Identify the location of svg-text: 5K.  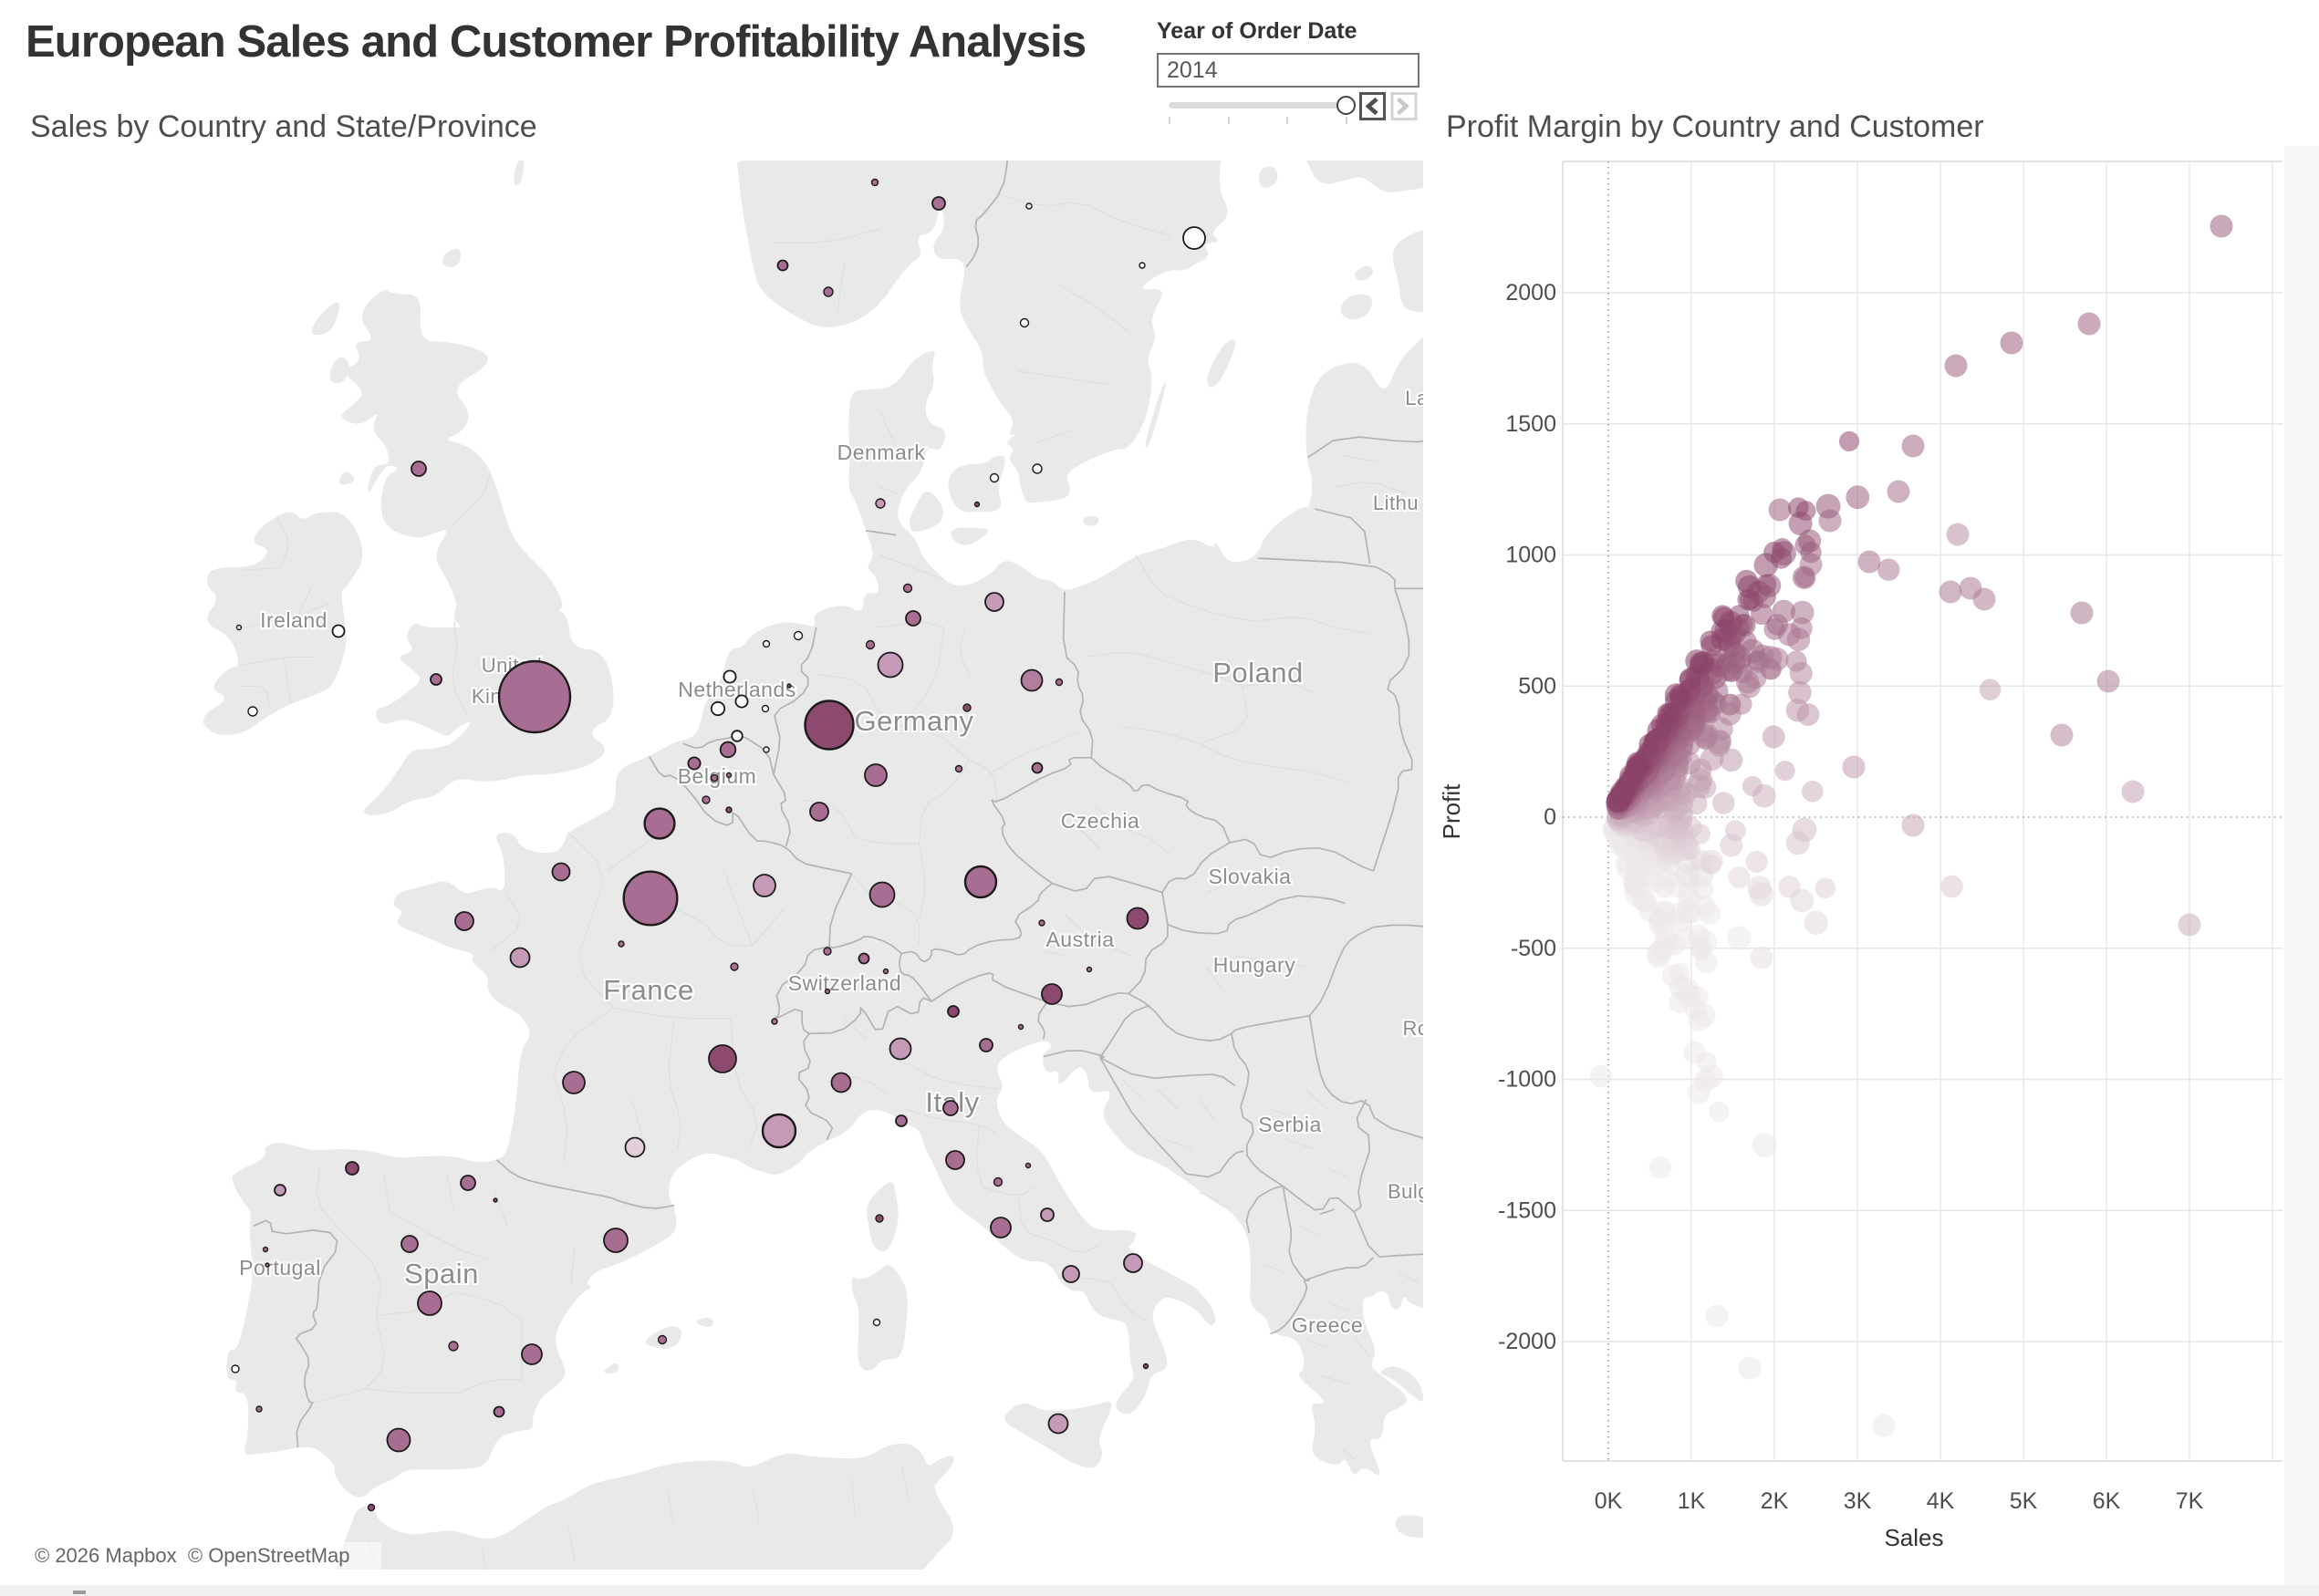
(2024, 1501).